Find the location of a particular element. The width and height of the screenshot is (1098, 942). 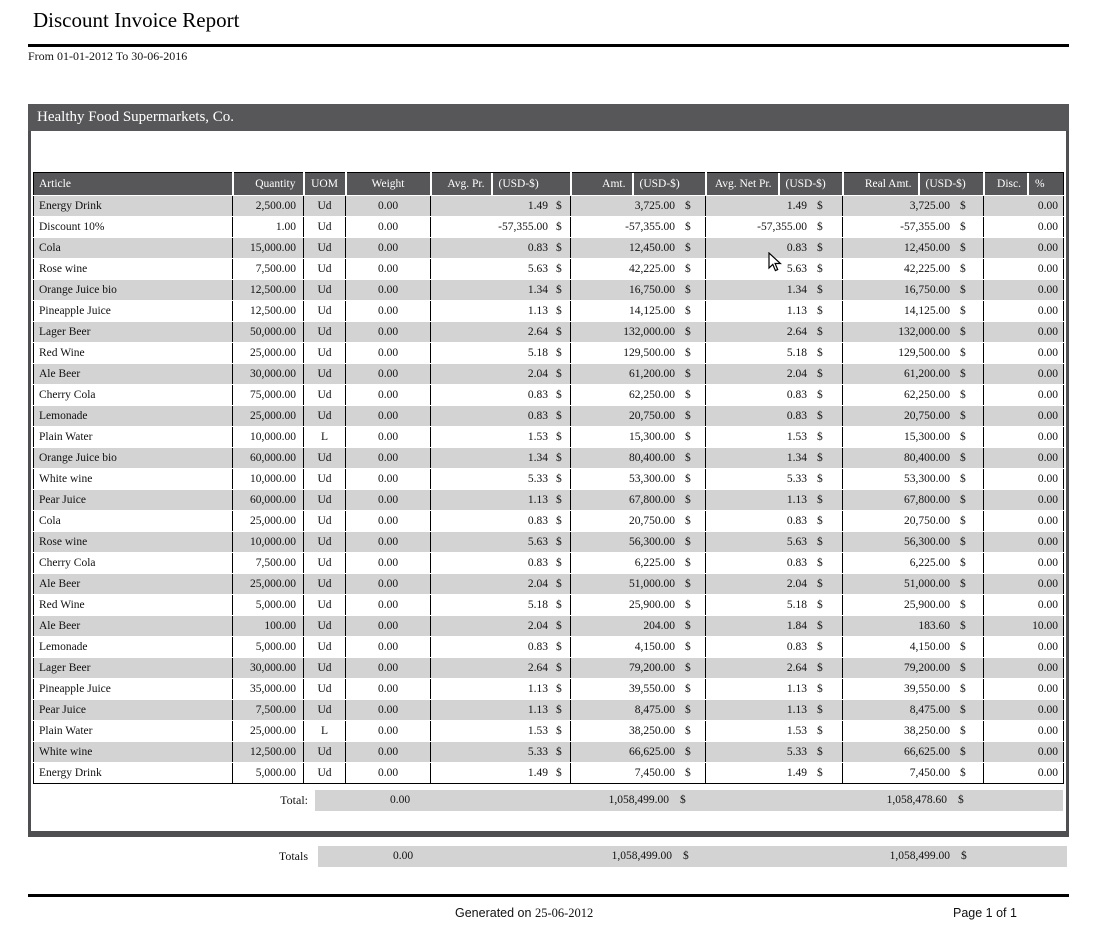

col-avg-price-currency: (USD-$) is located at coordinates (530, 184).